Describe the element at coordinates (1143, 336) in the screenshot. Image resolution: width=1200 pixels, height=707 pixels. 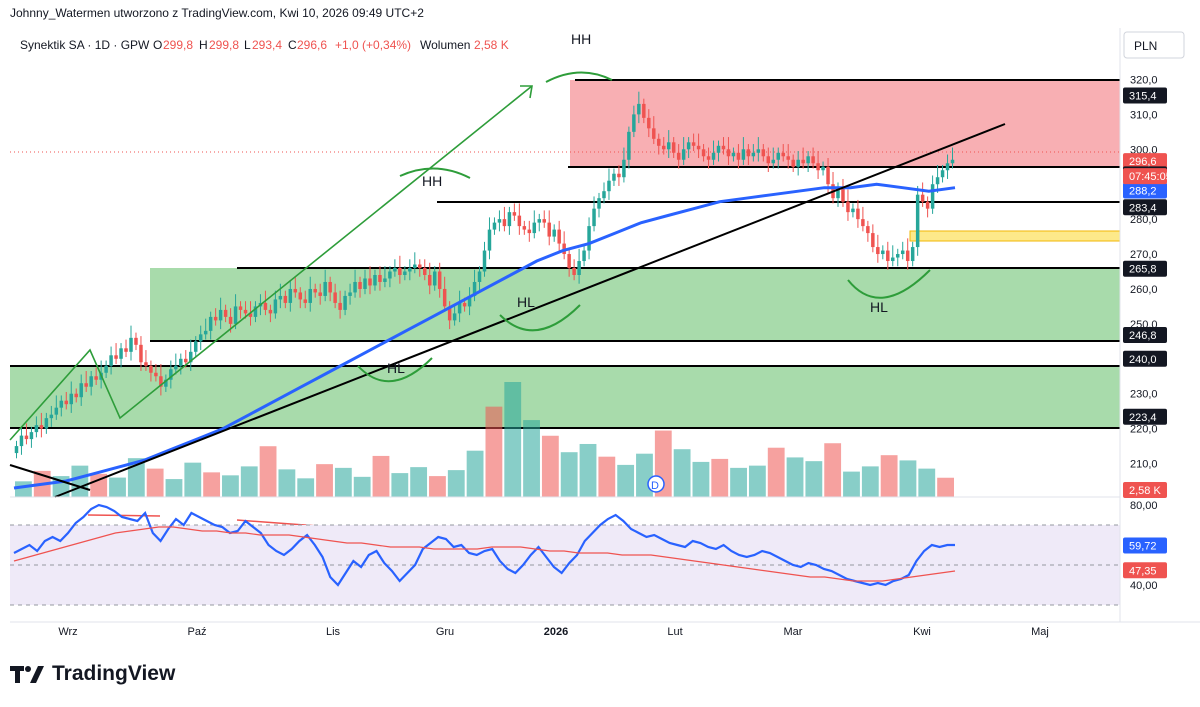
I see `price-tag: 246,8` at that location.